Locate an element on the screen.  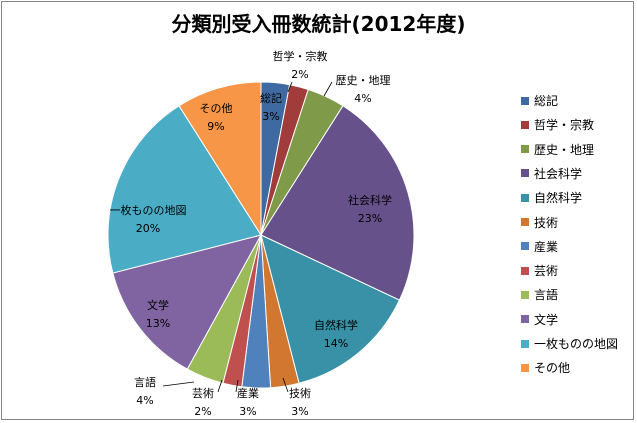
category-label: 言語 is located at coordinates (145, 382).